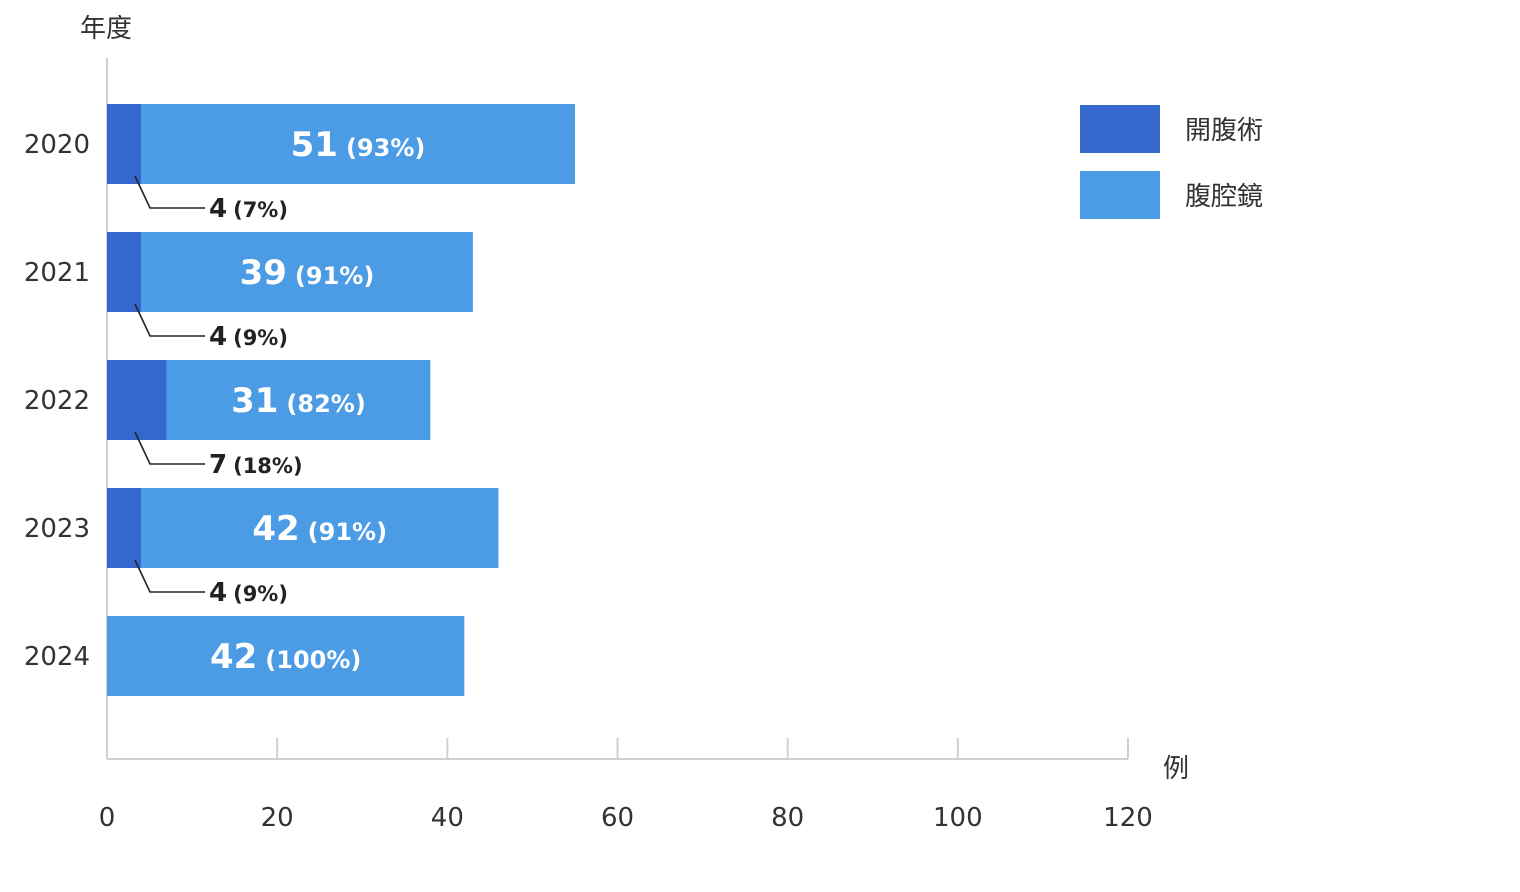 Image resolution: width=1520 pixels, height=892 pixels. I want to click on x-tick-label: 40, so click(447, 818).